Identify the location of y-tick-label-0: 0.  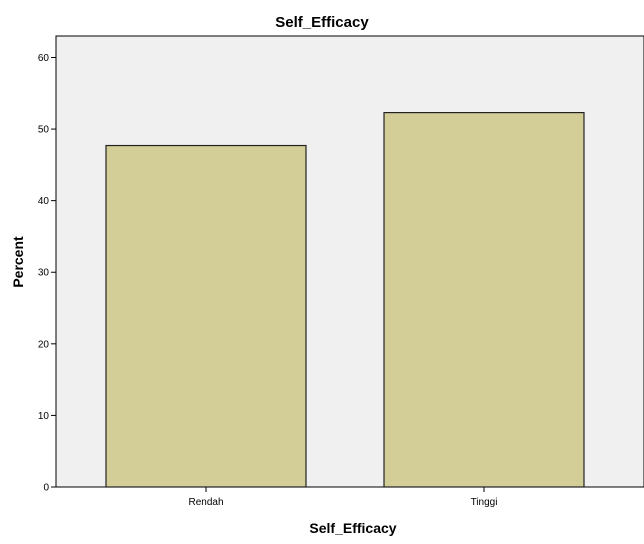
(46, 488).